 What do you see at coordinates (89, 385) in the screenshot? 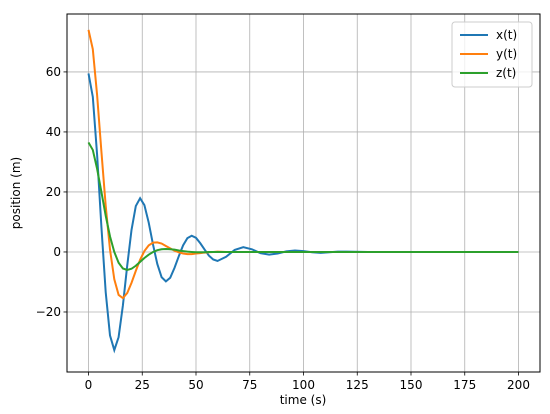
I see `x-tick-label: 0` at bounding box center [89, 385].